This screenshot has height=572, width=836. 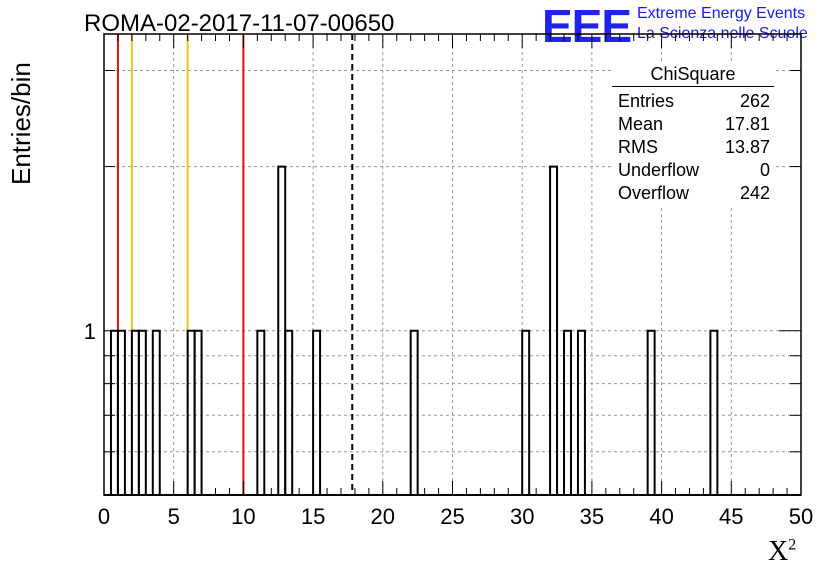 What do you see at coordinates (587, 26) in the screenshot?
I see `logo-mark: EEE` at bounding box center [587, 26].